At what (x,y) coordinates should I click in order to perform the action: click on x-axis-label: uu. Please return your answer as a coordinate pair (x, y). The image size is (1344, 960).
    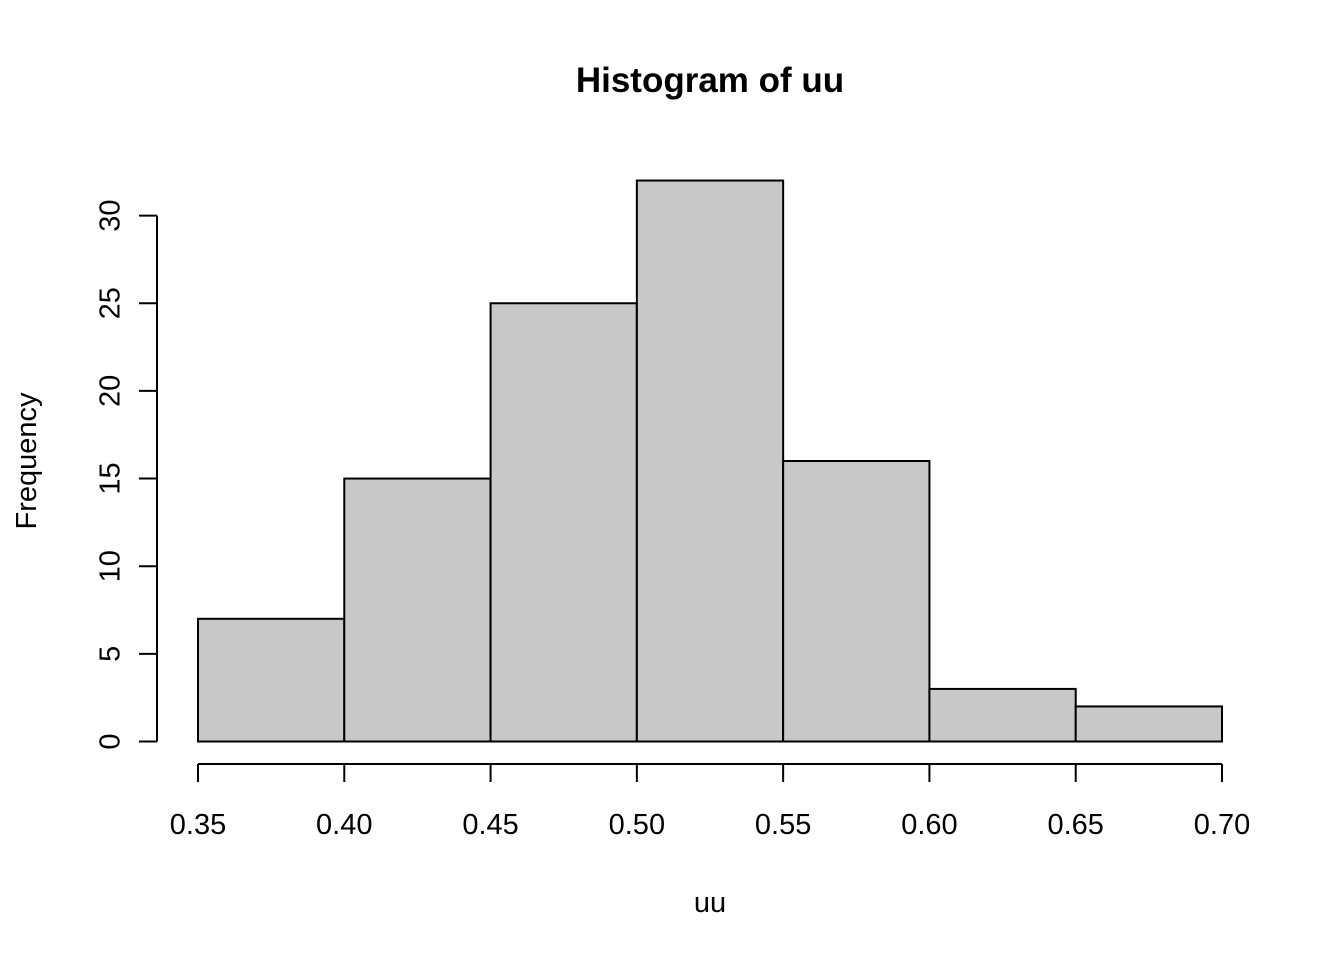
    Looking at the image, I should click on (710, 903).